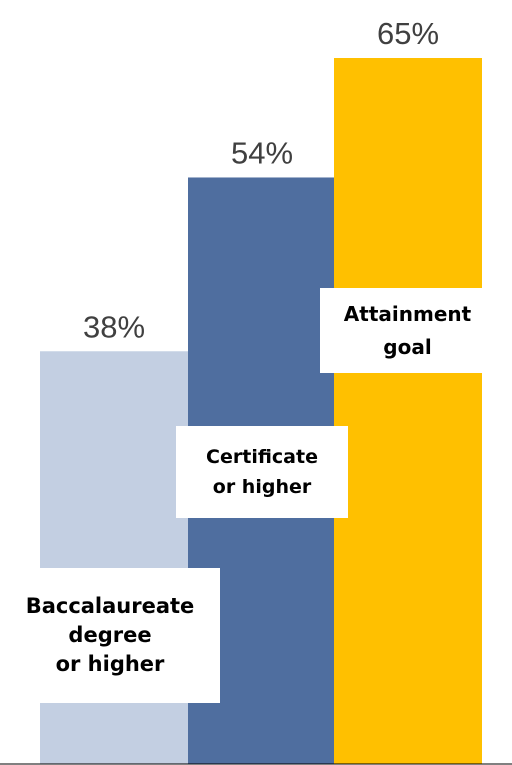 Image resolution: width=512 pixels, height=765 pixels. Describe the element at coordinates (262, 472) in the screenshot. I see `category-label-certificate: Certificate or higher` at that location.